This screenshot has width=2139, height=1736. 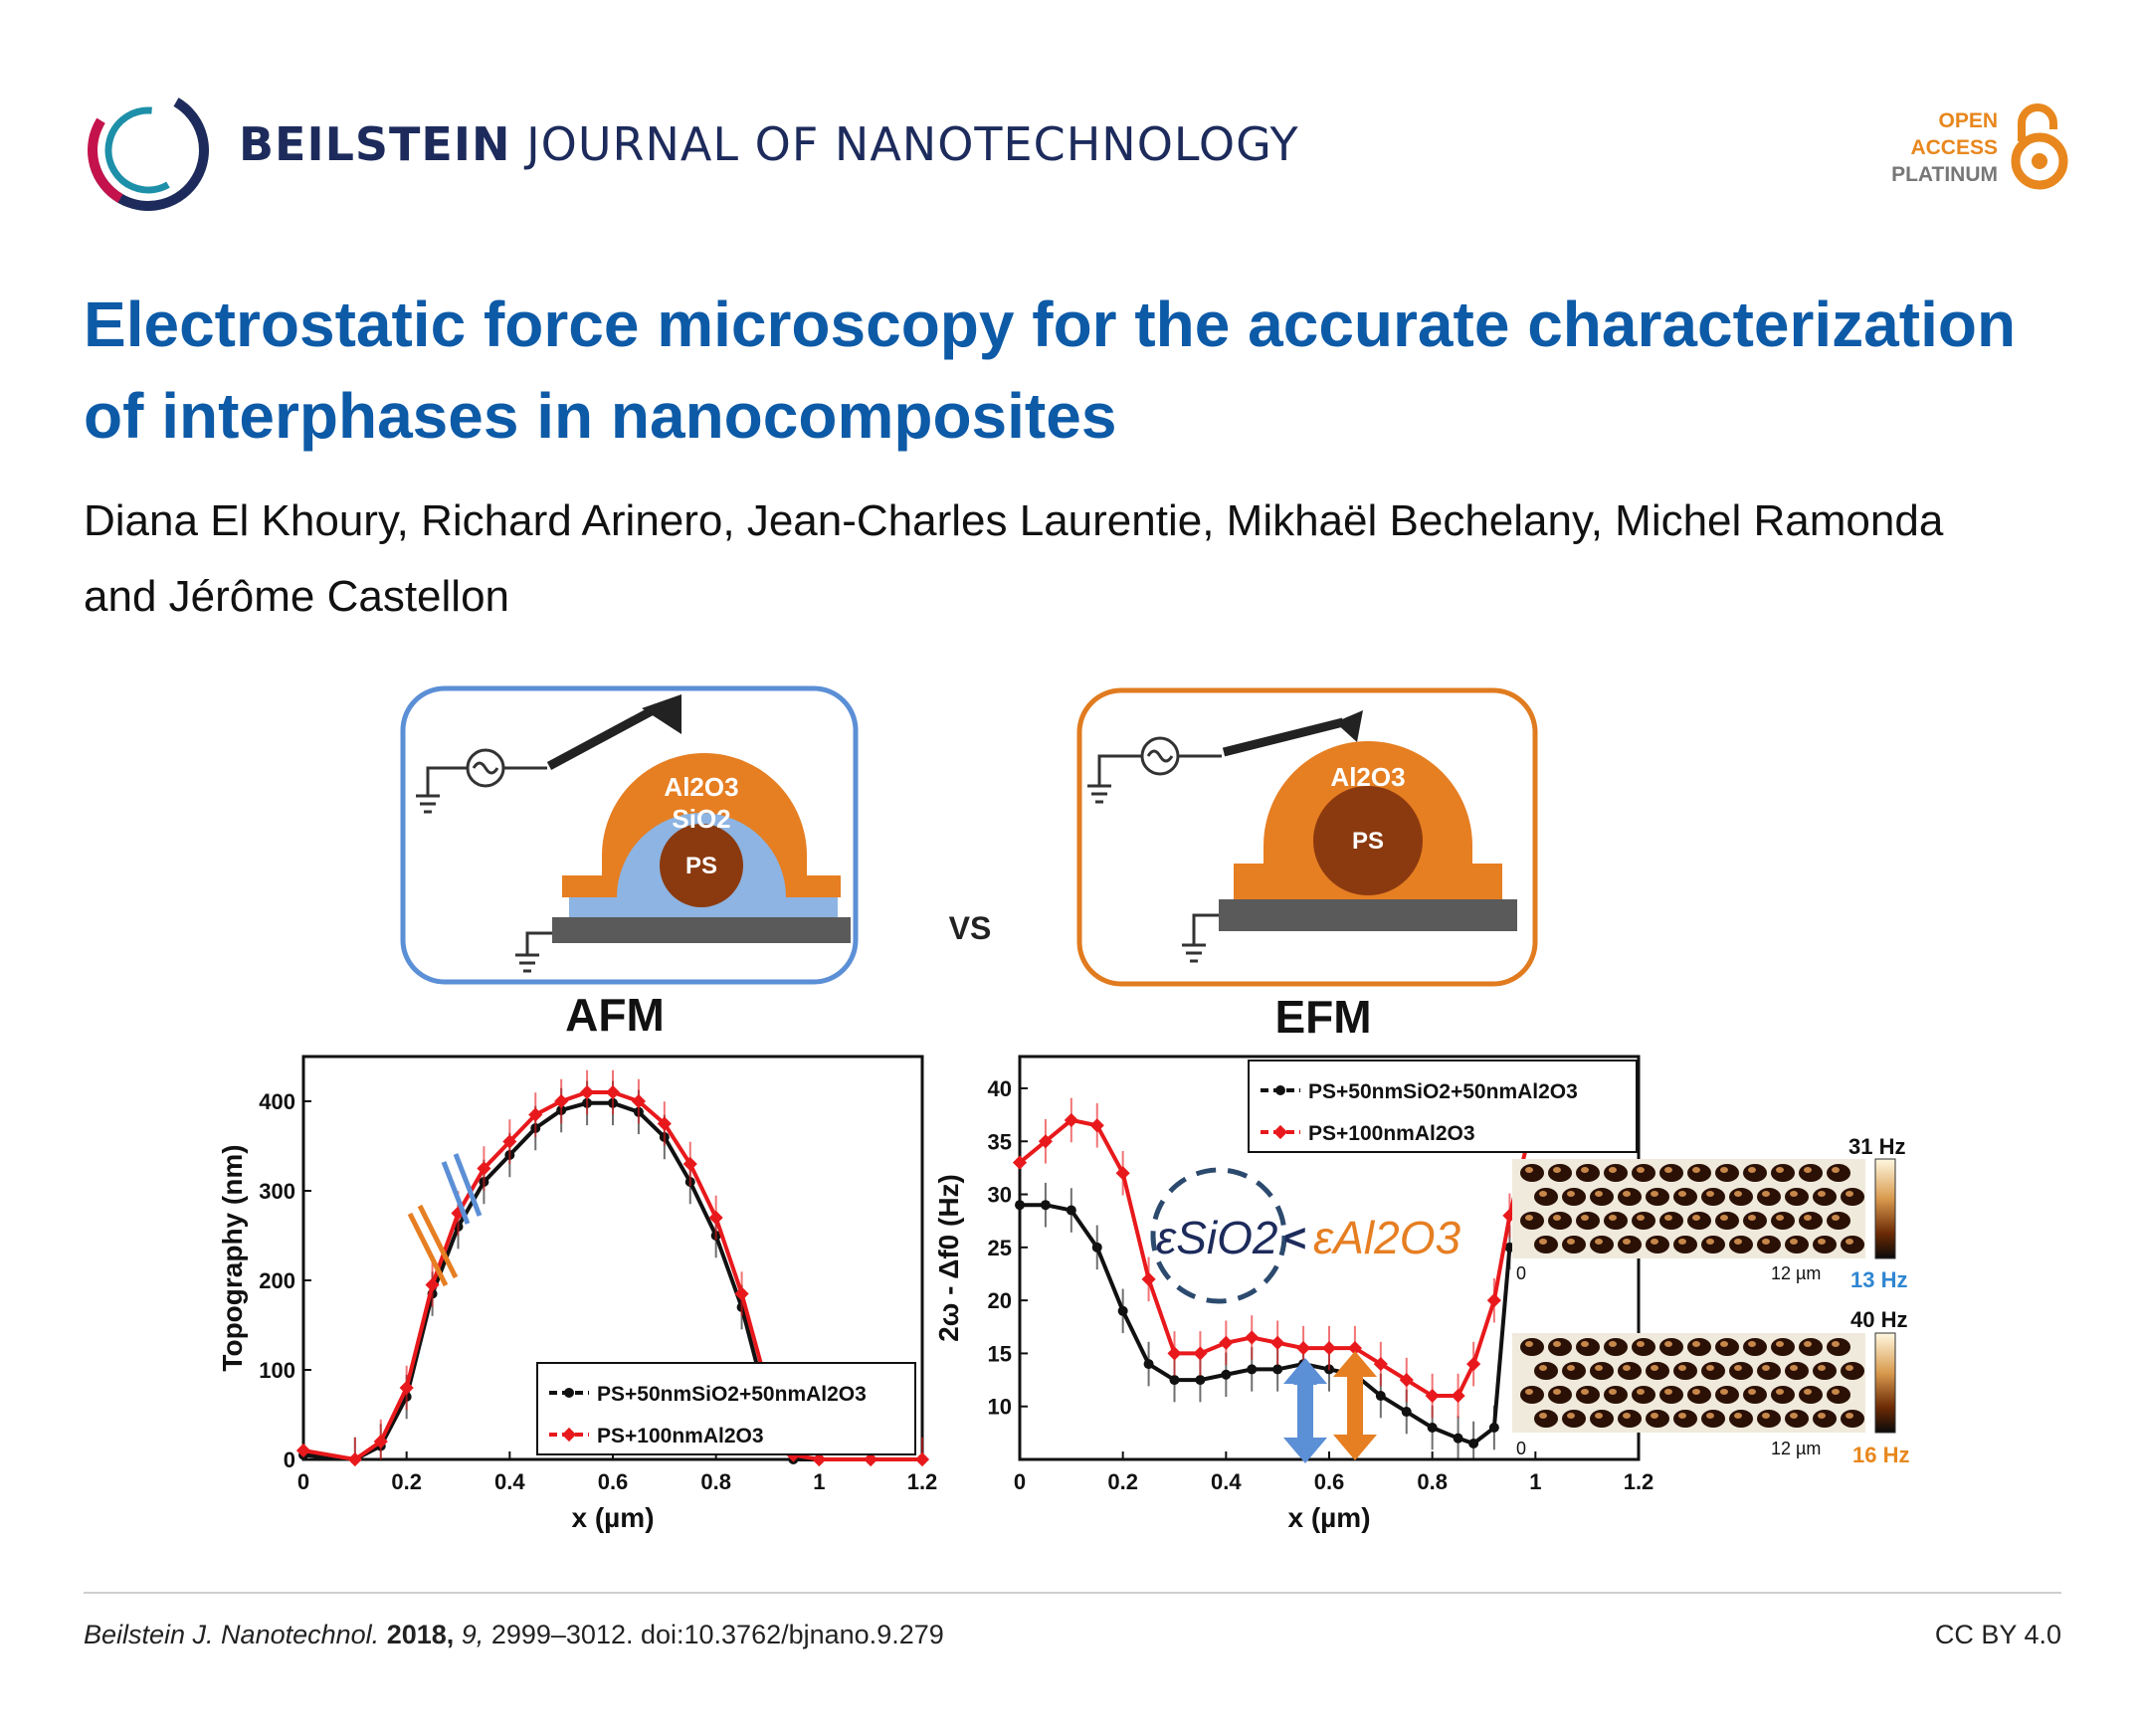 What do you see at coordinates (1368, 777) in the screenshot?
I see `al2o3-label-2: Al2O3` at bounding box center [1368, 777].